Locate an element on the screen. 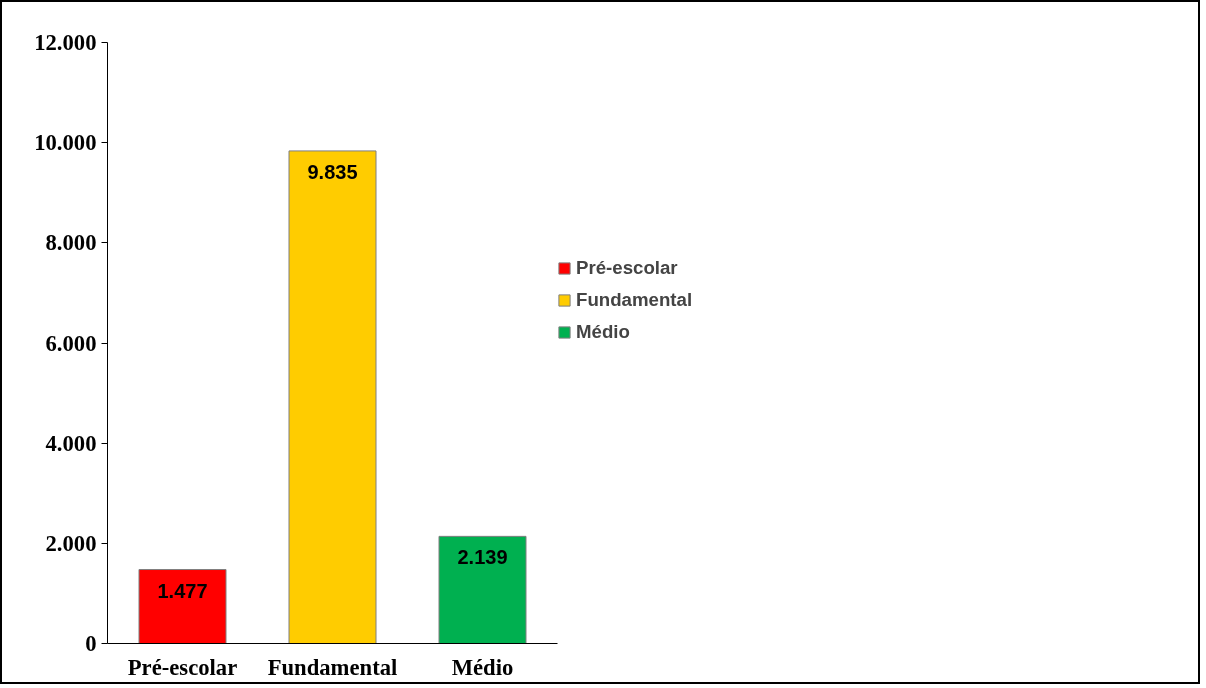  y-tick-label: 2.000 is located at coordinates (71, 543).